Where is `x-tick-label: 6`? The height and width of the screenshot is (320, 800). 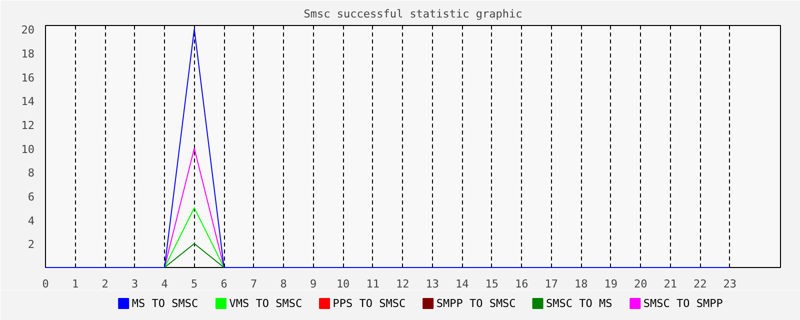
x-tick-label: 6 is located at coordinates (224, 284).